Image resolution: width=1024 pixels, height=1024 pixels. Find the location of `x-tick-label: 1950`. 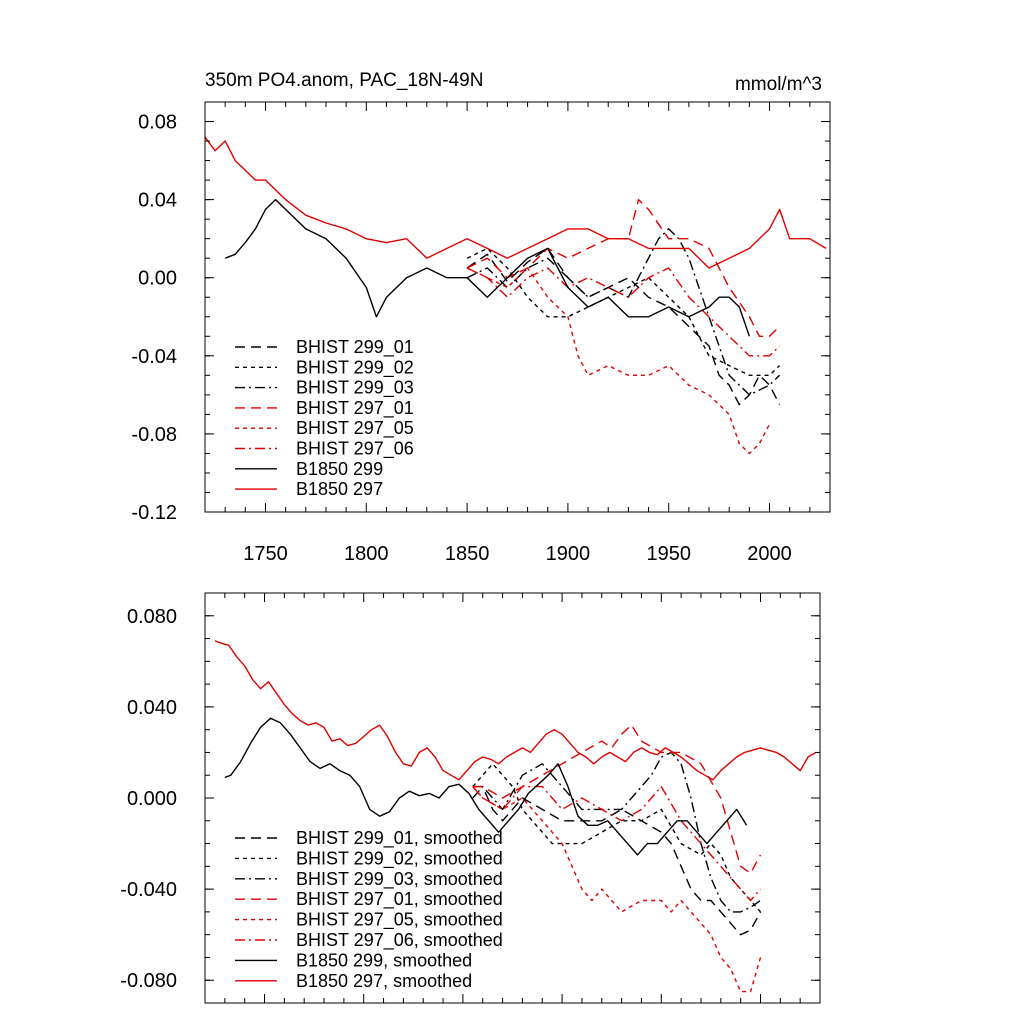

x-tick-label: 1950 is located at coordinates (668, 554).